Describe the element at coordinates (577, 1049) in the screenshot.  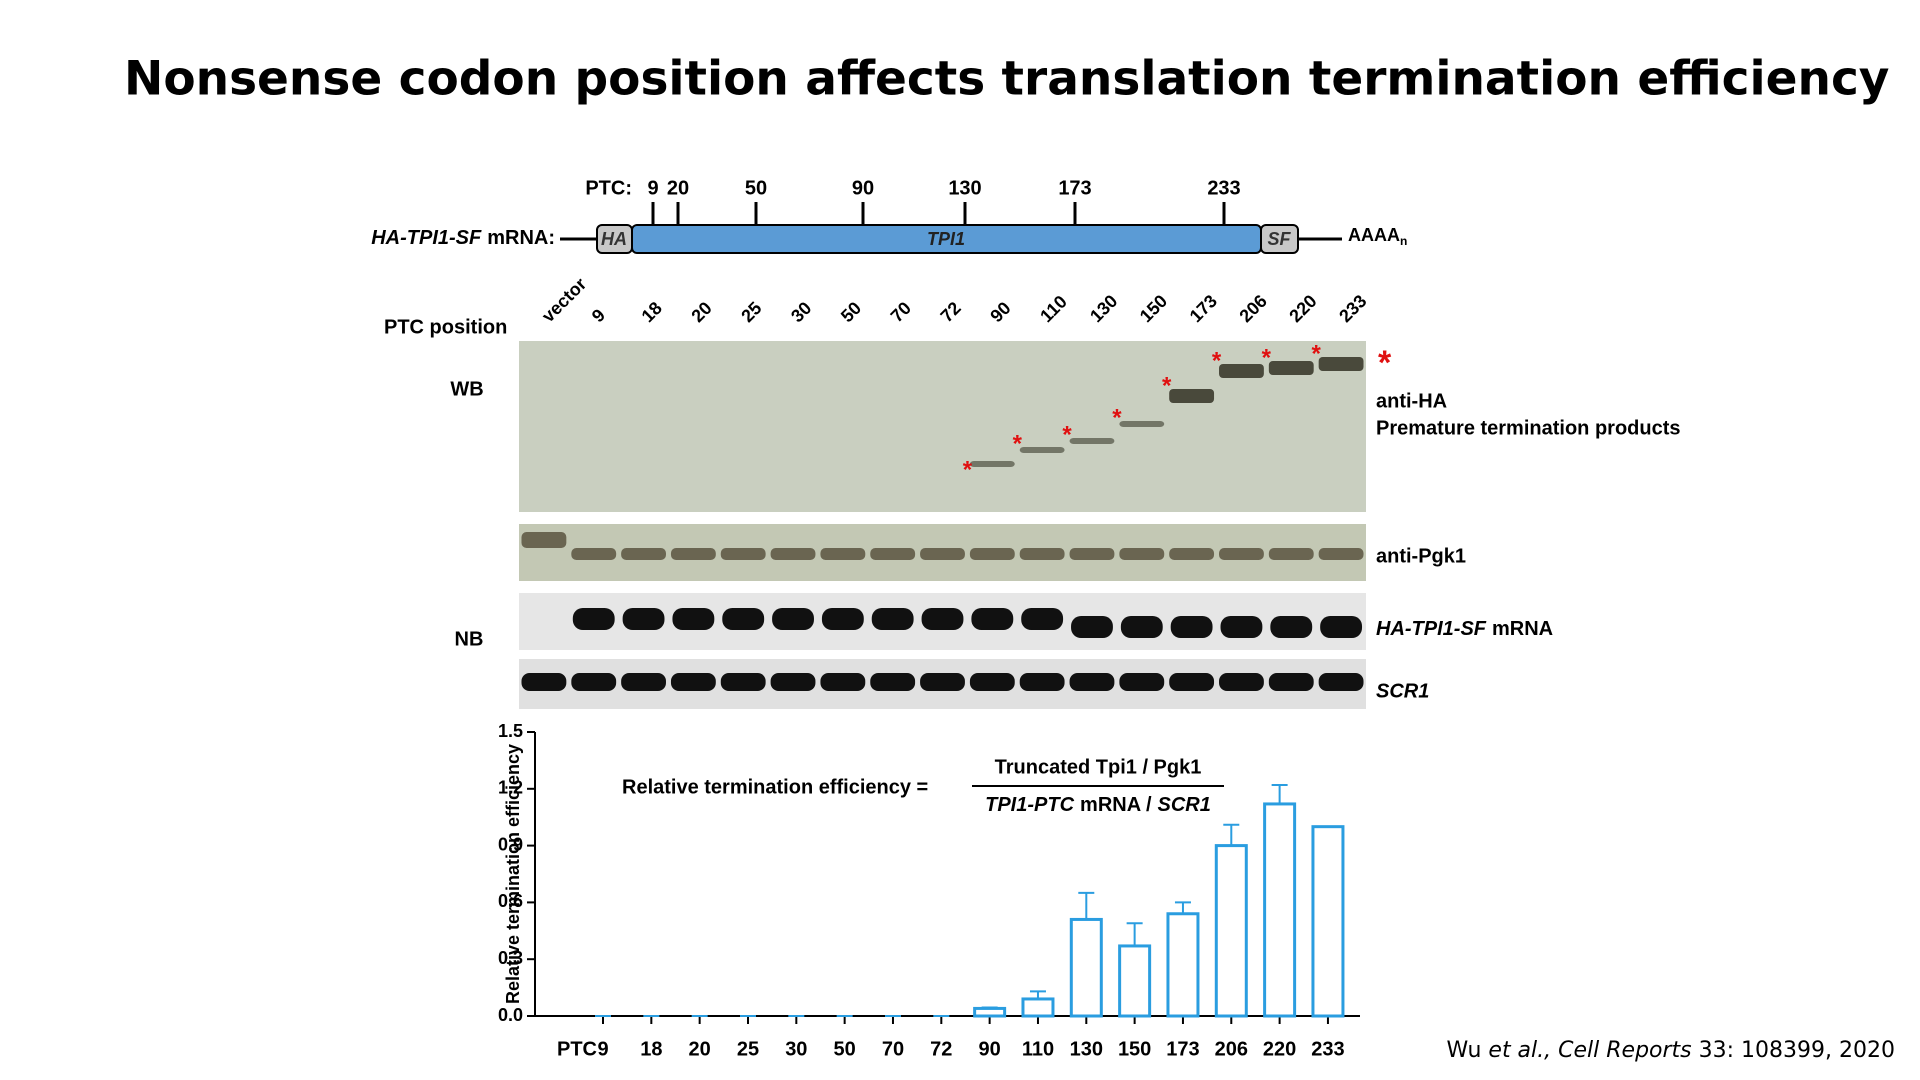
I see `x-axis-label: PTC` at that location.